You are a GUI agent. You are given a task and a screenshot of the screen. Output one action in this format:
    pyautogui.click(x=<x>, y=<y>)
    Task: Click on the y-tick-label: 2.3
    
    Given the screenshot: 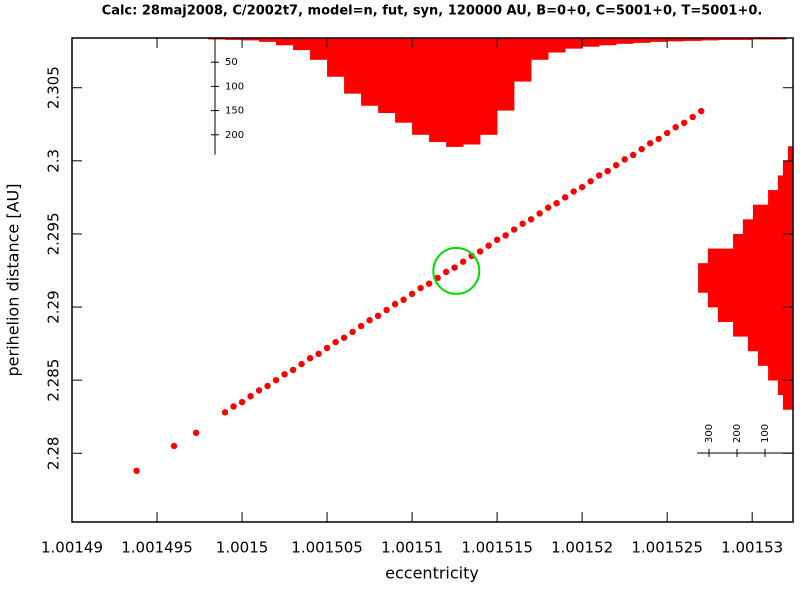 What is the action you would take?
    pyautogui.click(x=54, y=161)
    